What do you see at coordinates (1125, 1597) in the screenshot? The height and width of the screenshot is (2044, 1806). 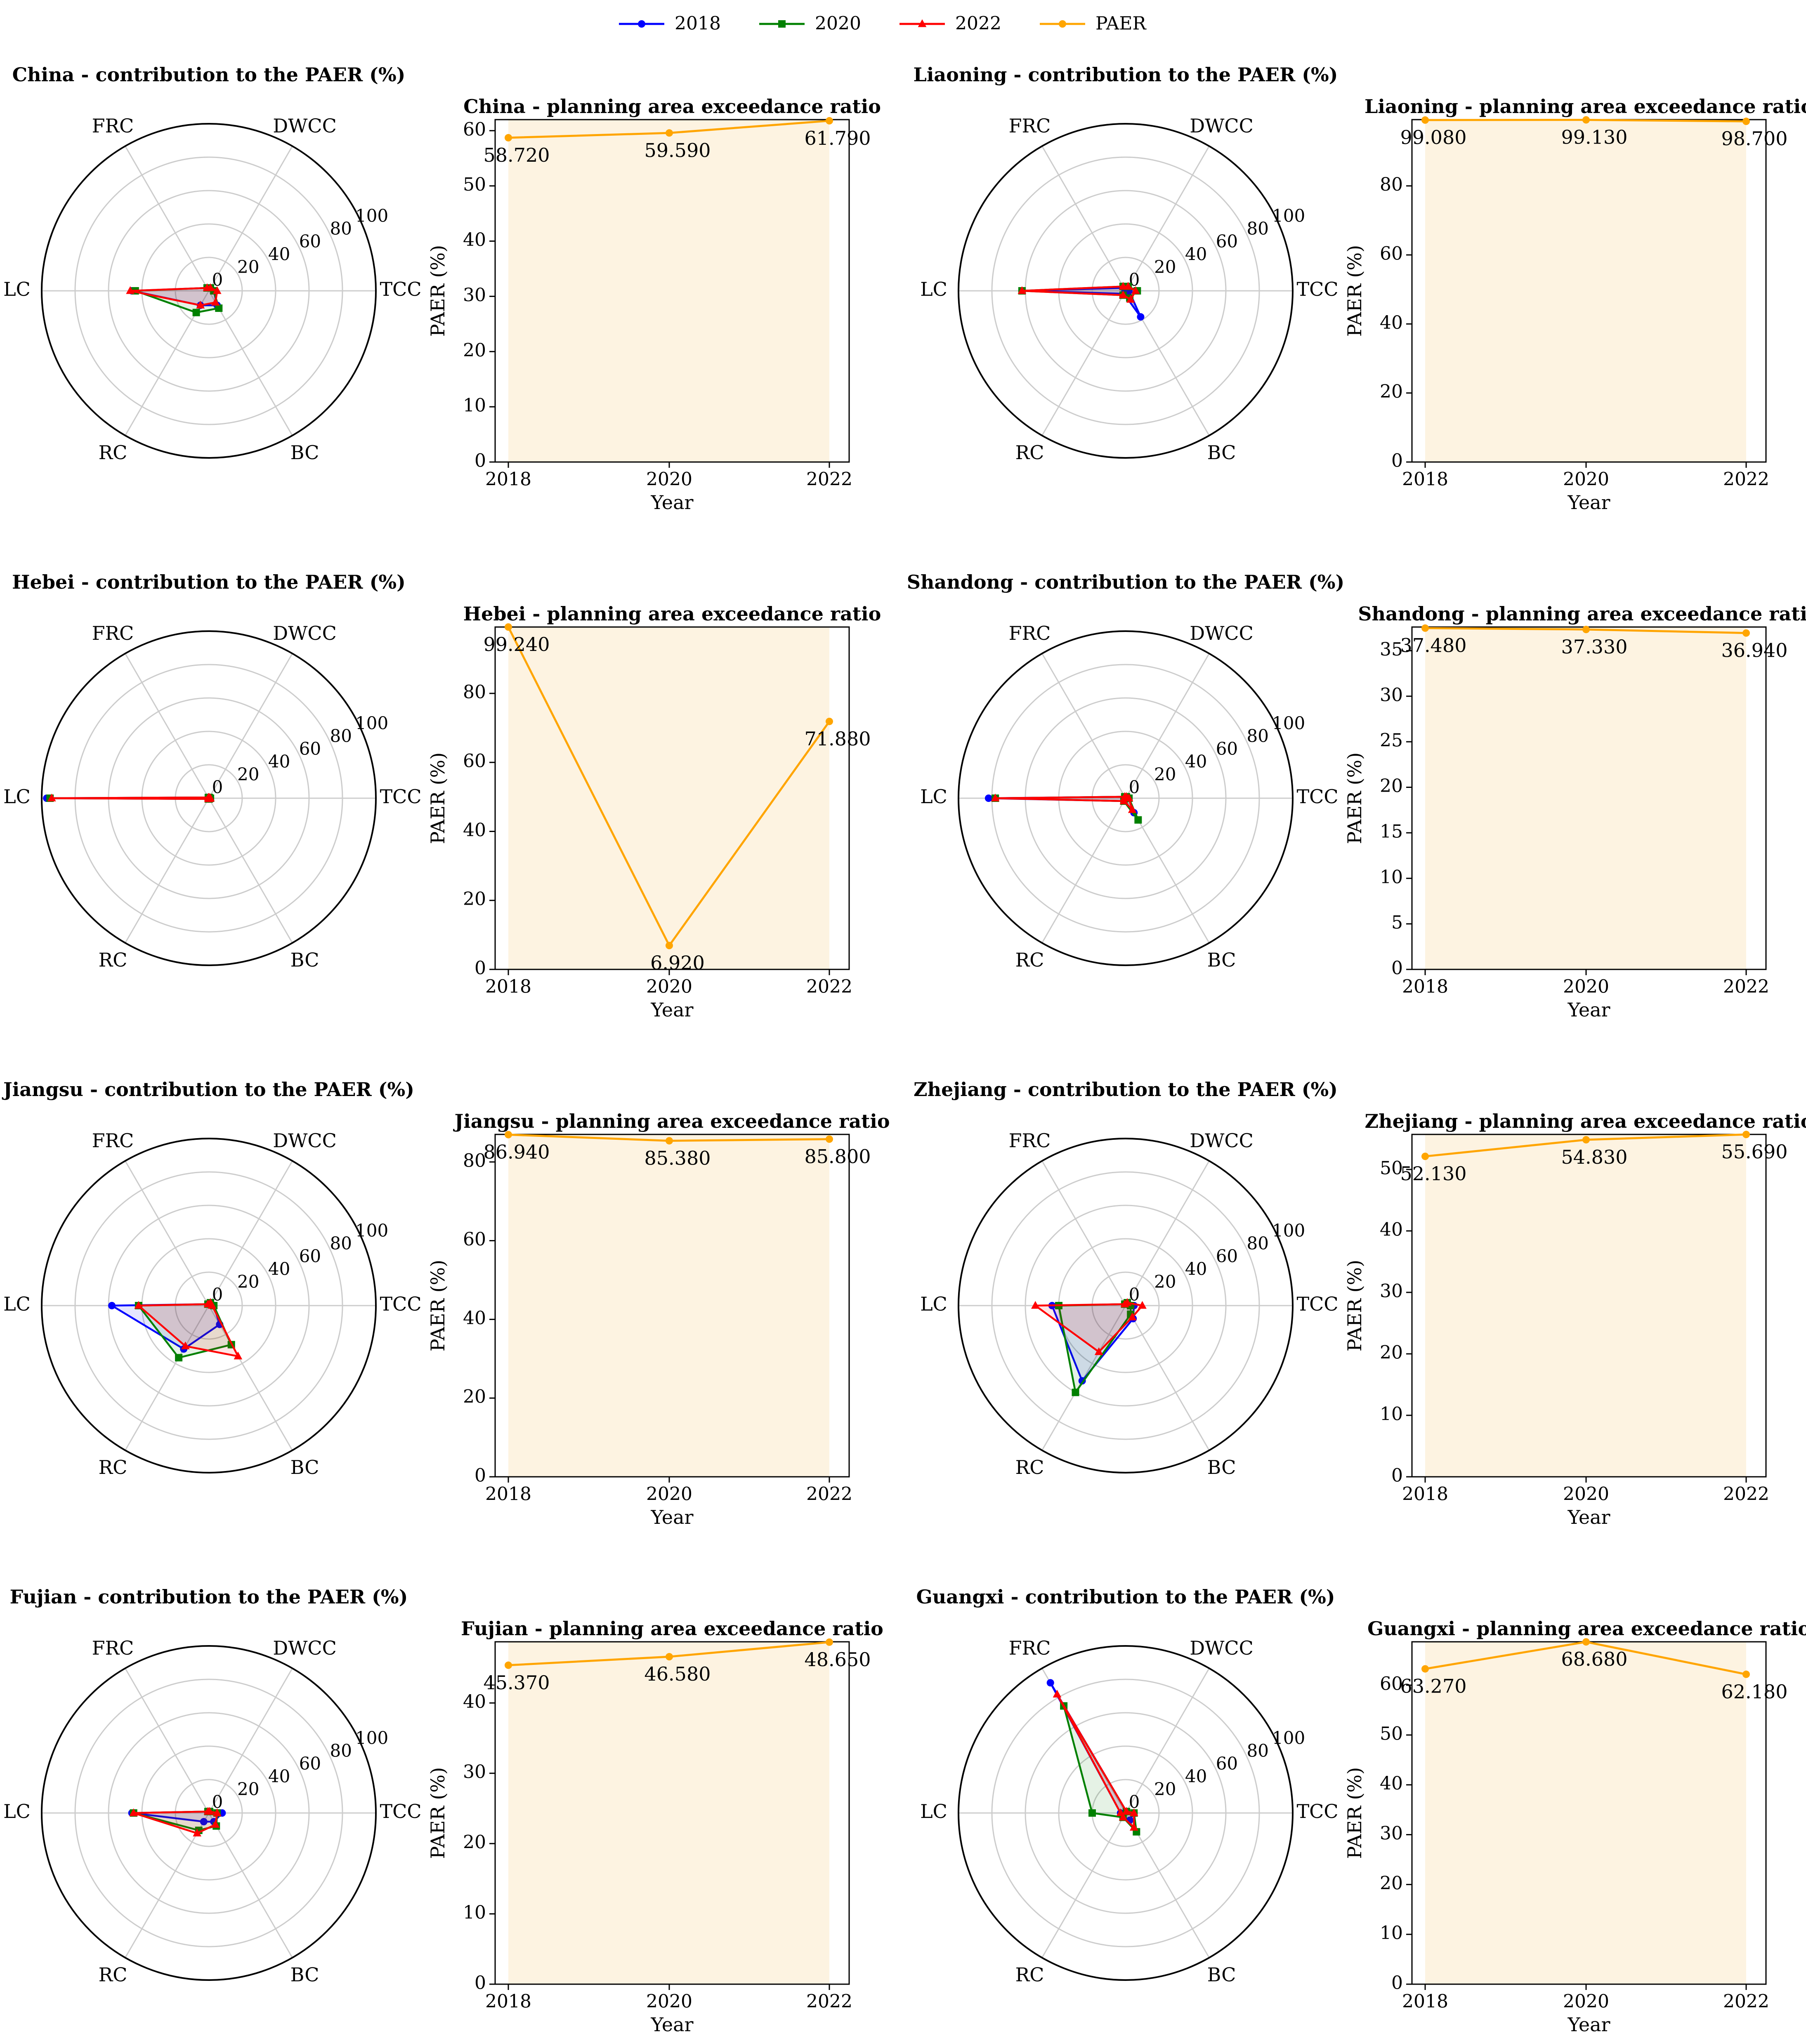 I see `radar-title: Guangxi - contribution to the PAER (%)` at bounding box center [1125, 1597].